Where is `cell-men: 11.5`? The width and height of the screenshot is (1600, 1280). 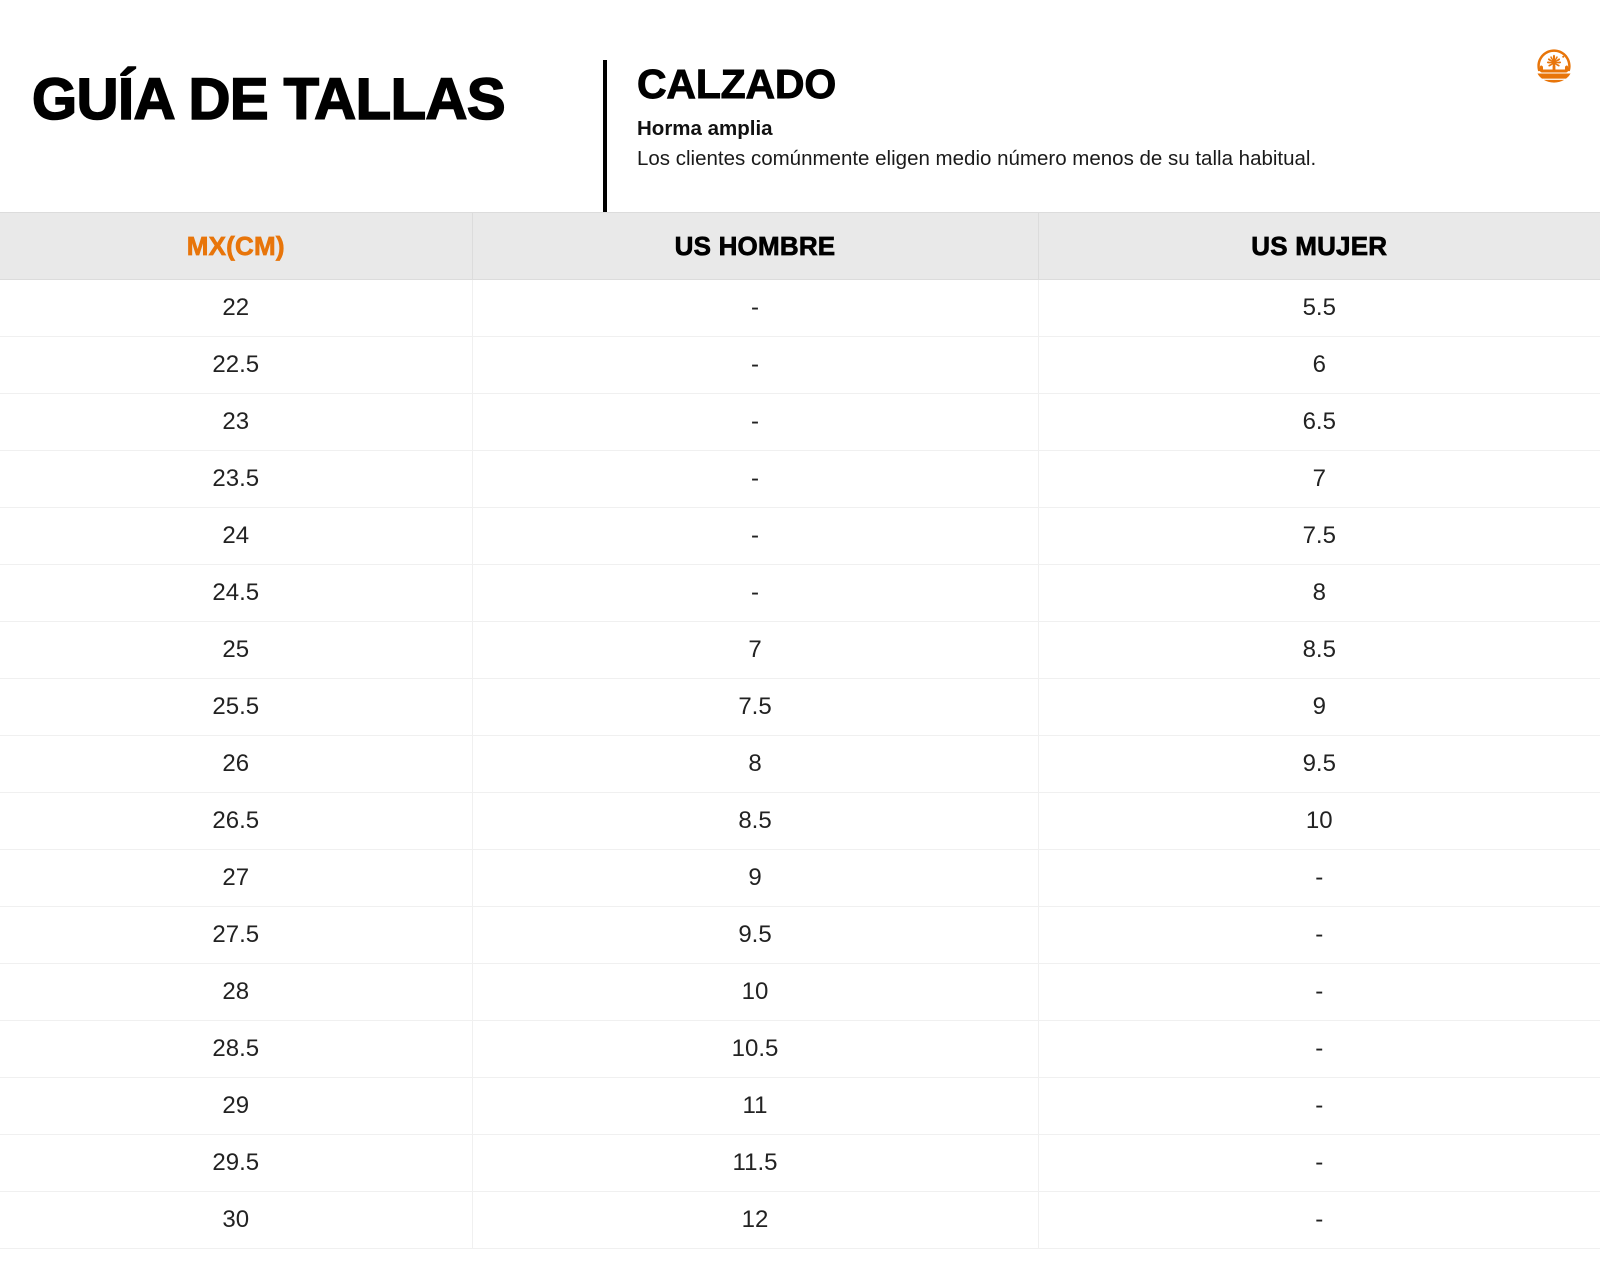 cell-men: 11.5 is located at coordinates (755, 1163).